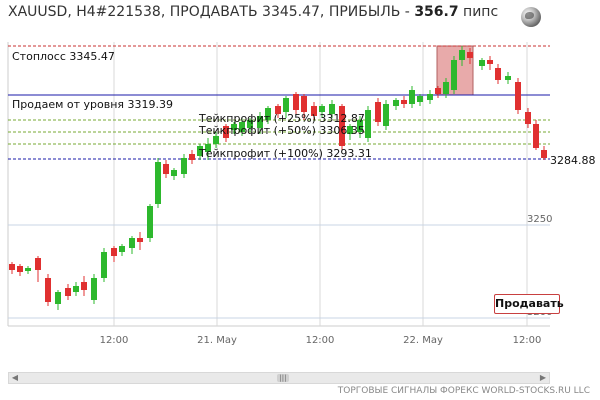 This screenshot has height=400, width=600. I want to click on horizontal-scrollbar: ◀ ||| ▶, so click(279, 378).